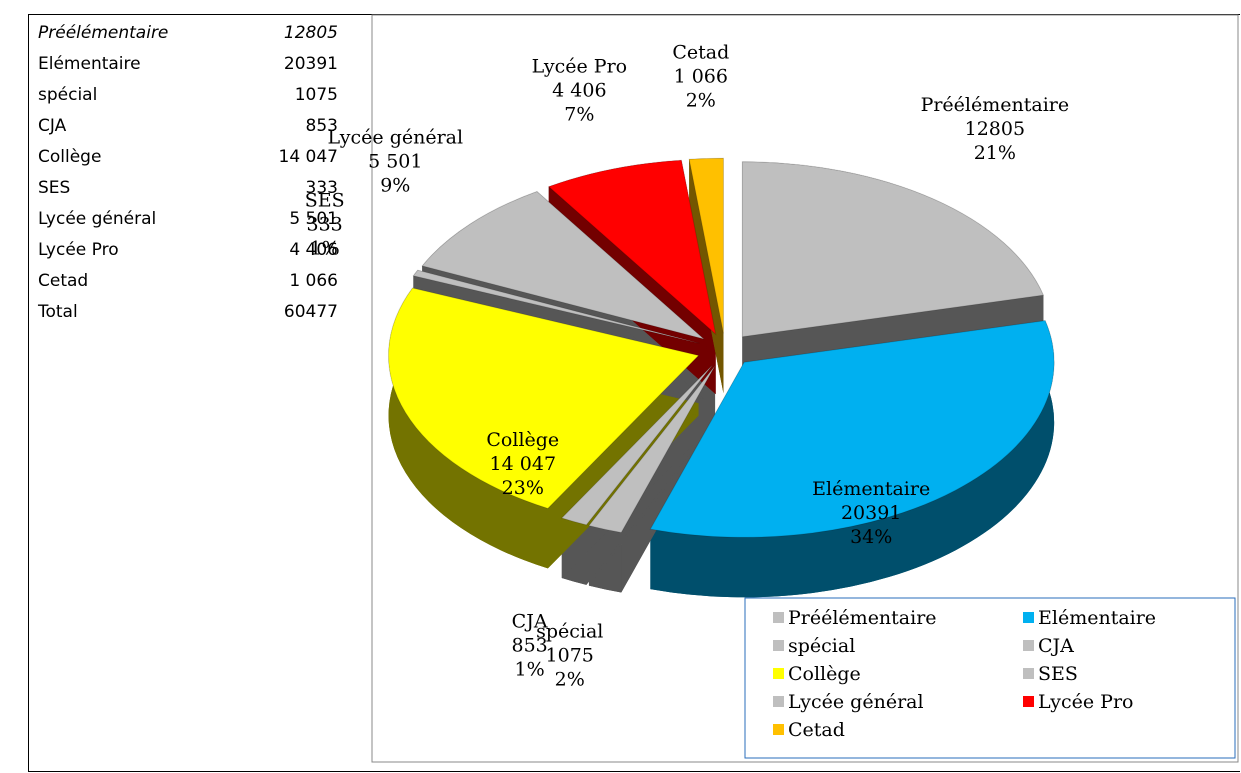 Image resolution: width=1241 pixels, height=773 pixels. Describe the element at coordinates (188, 250) in the screenshot. I see `table-row: Lycée Pro 4 406` at that location.